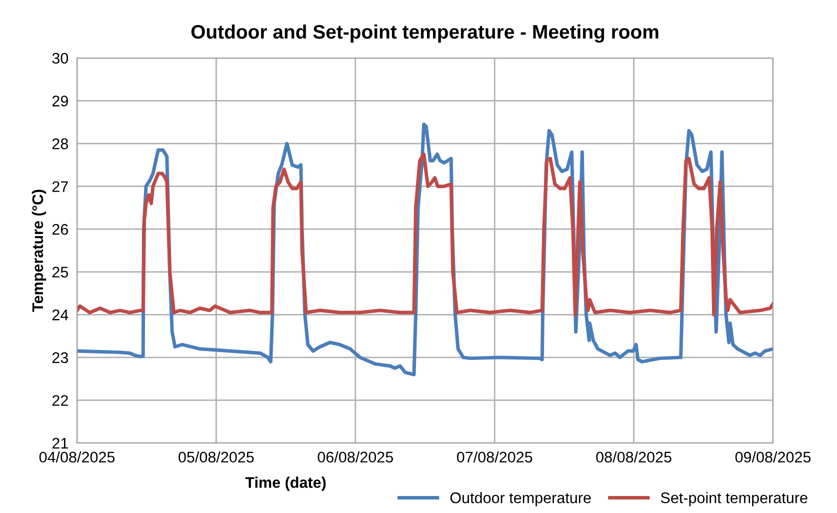 The height and width of the screenshot is (513, 837). What do you see at coordinates (773, 457) in the screenshot?
I see `x-tick-label: 09/08/2025` at bounding box center [773, 457].